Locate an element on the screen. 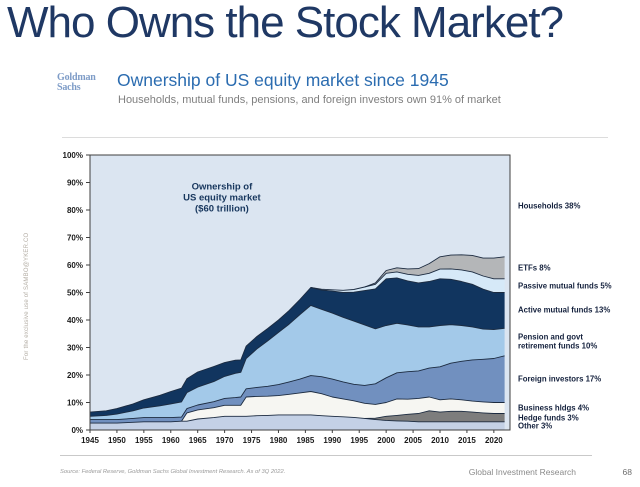 This screenshot has width=640, height=487. x-tick-label: 1970 is located at coordinates (225, 440).